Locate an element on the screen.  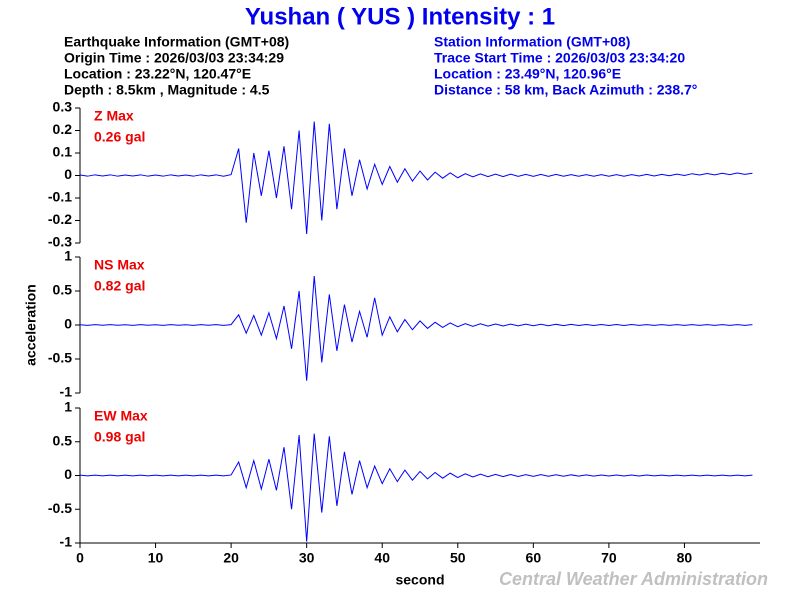
trace is located at coordinates (416, 328).